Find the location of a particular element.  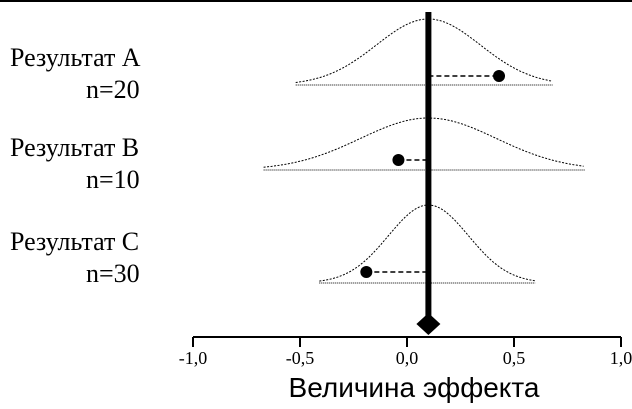

x-tick-label-4: 1,0 is located at coordinates (621, 358).